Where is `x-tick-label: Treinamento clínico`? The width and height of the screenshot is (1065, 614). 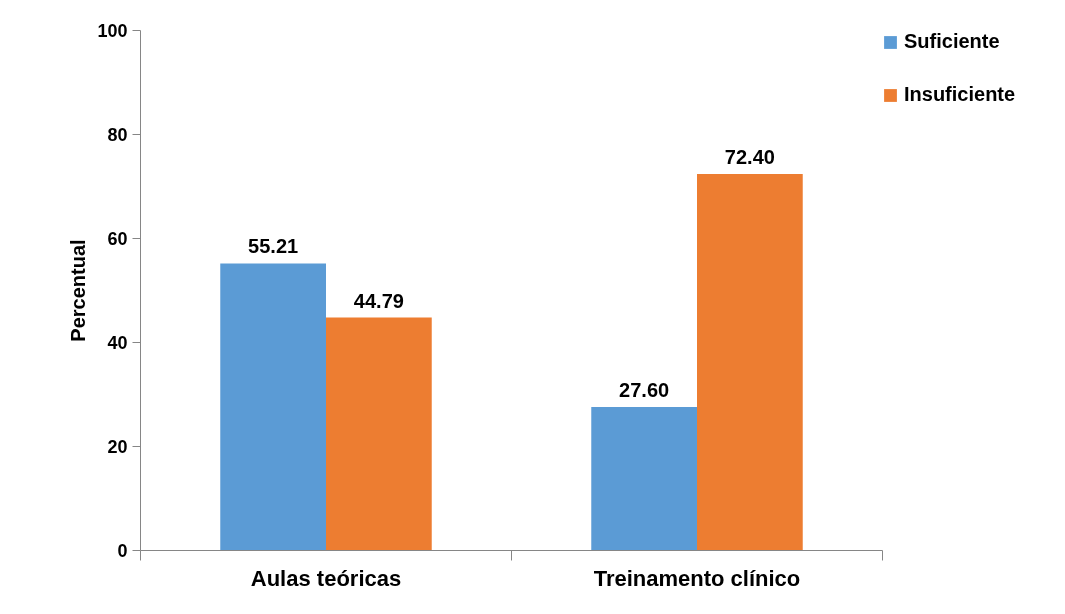 x-tick-label: Treinamento clínico is located at coordinates (697, 578).